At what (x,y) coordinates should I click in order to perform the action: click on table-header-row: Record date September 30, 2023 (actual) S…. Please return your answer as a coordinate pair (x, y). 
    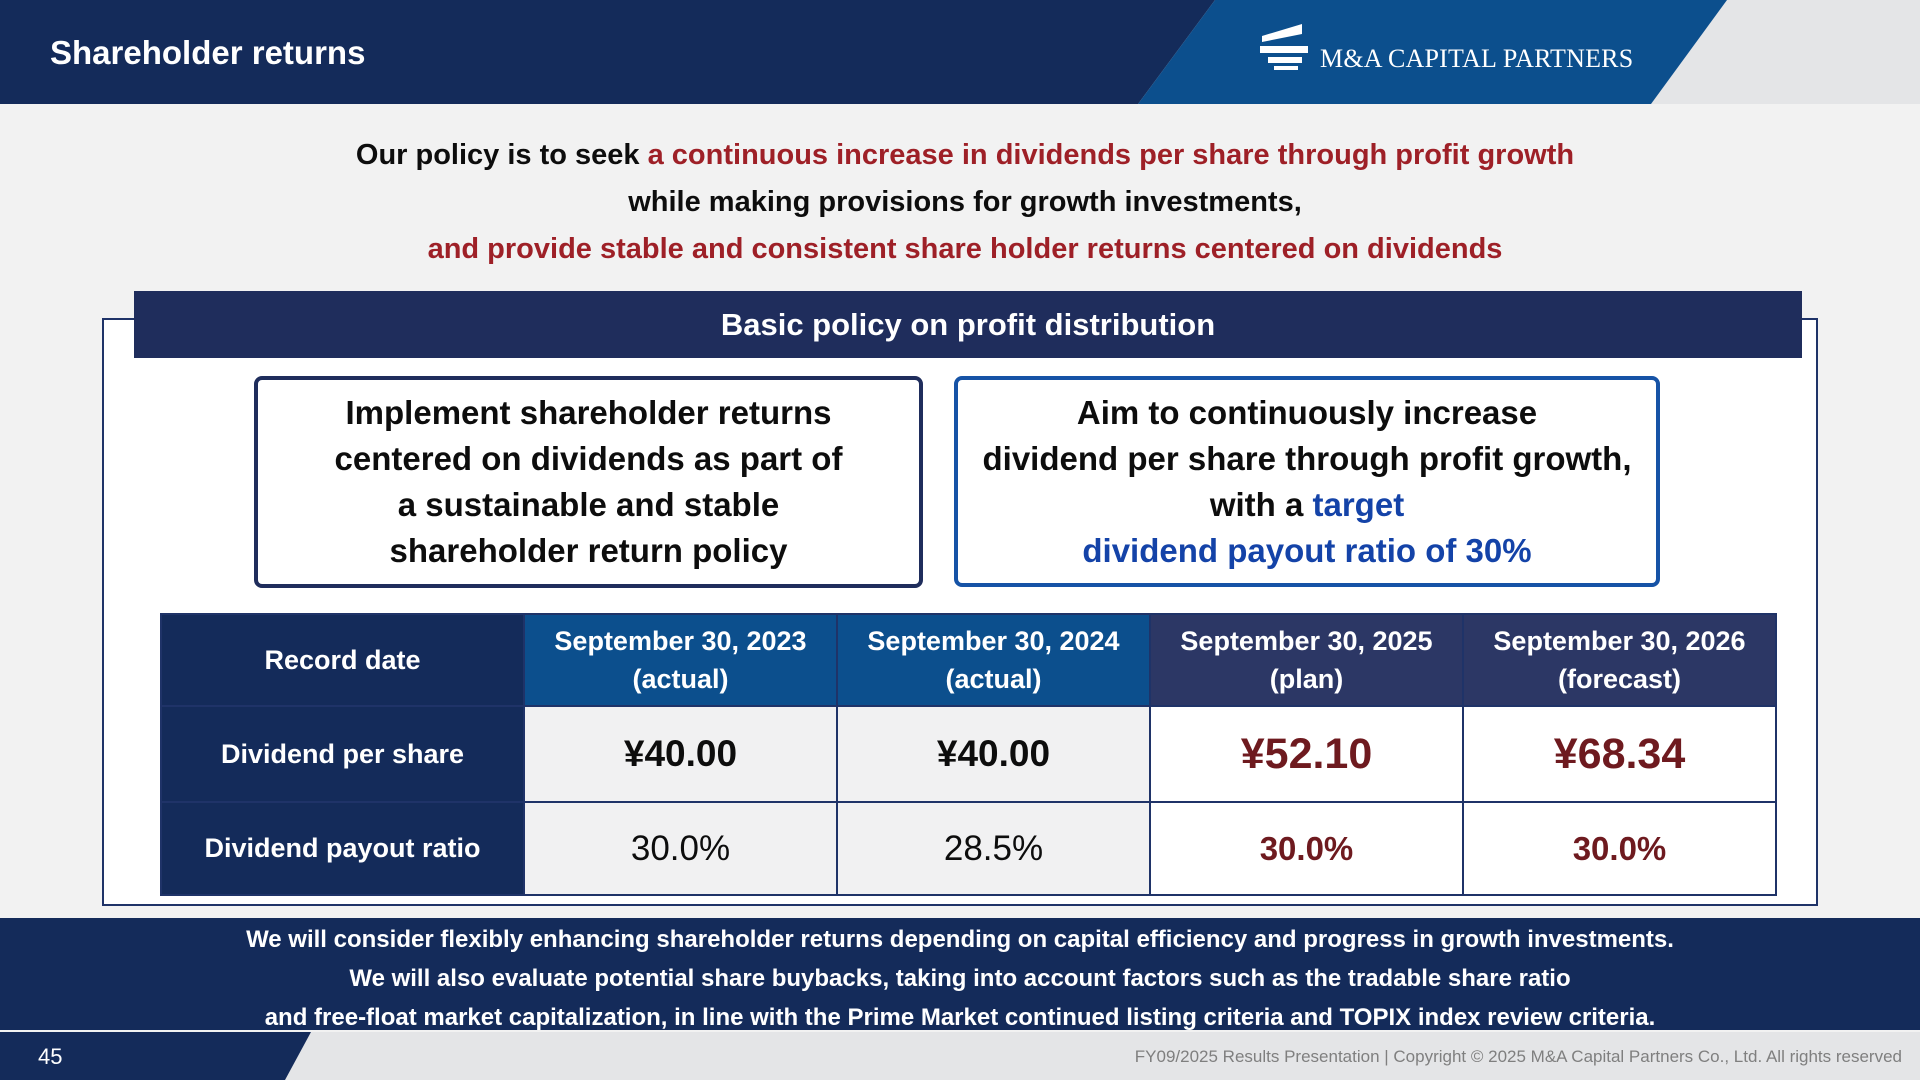
    Looking at the image, I should click on (968, 660).